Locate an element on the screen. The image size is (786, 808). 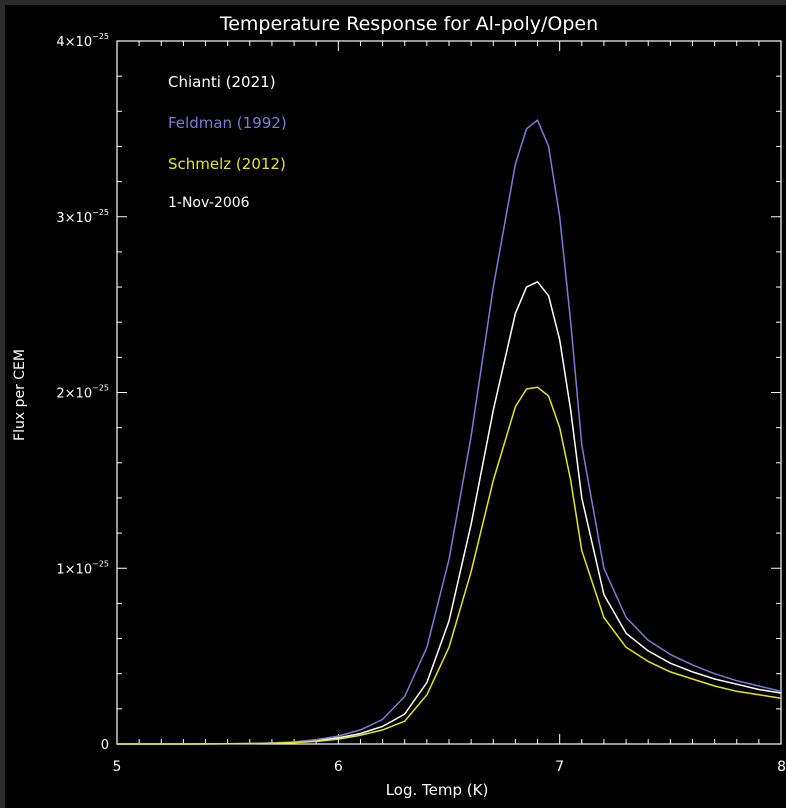
x-tick-label: 5 is located at coordinates (117, 767).